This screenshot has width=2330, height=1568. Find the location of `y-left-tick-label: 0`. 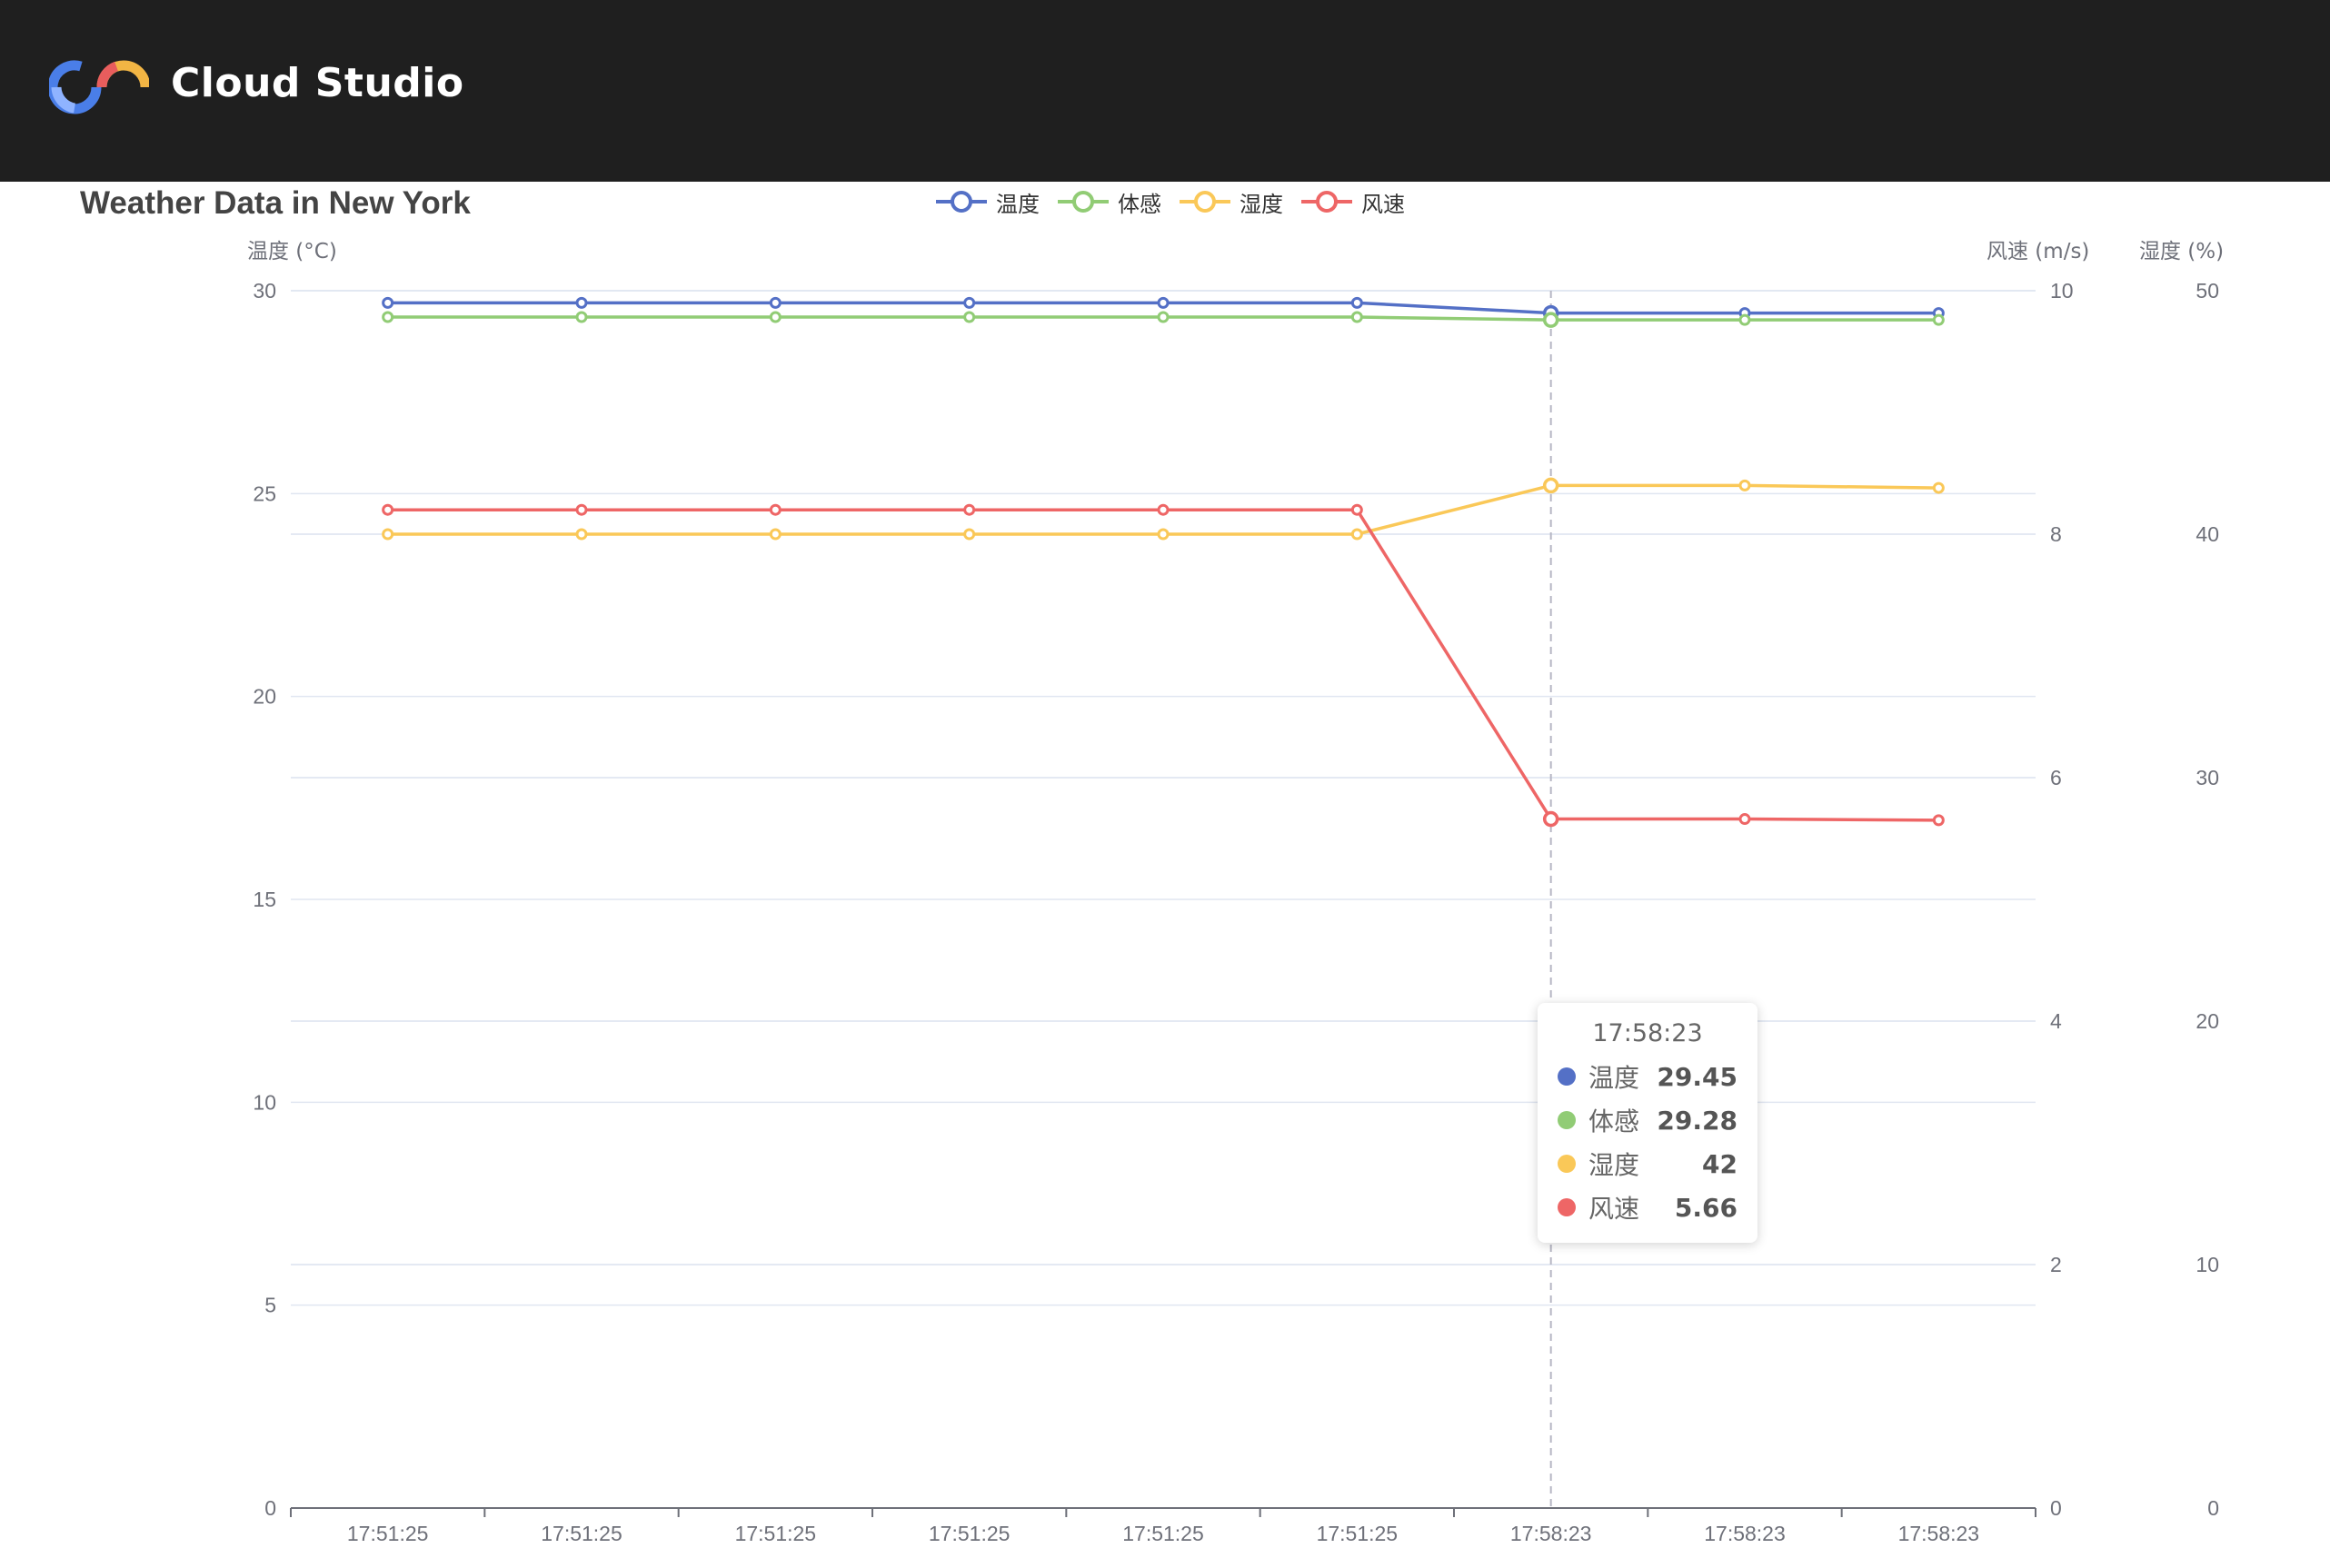

y-left-tick-label: 0 is located at coordinates (270, 1508).